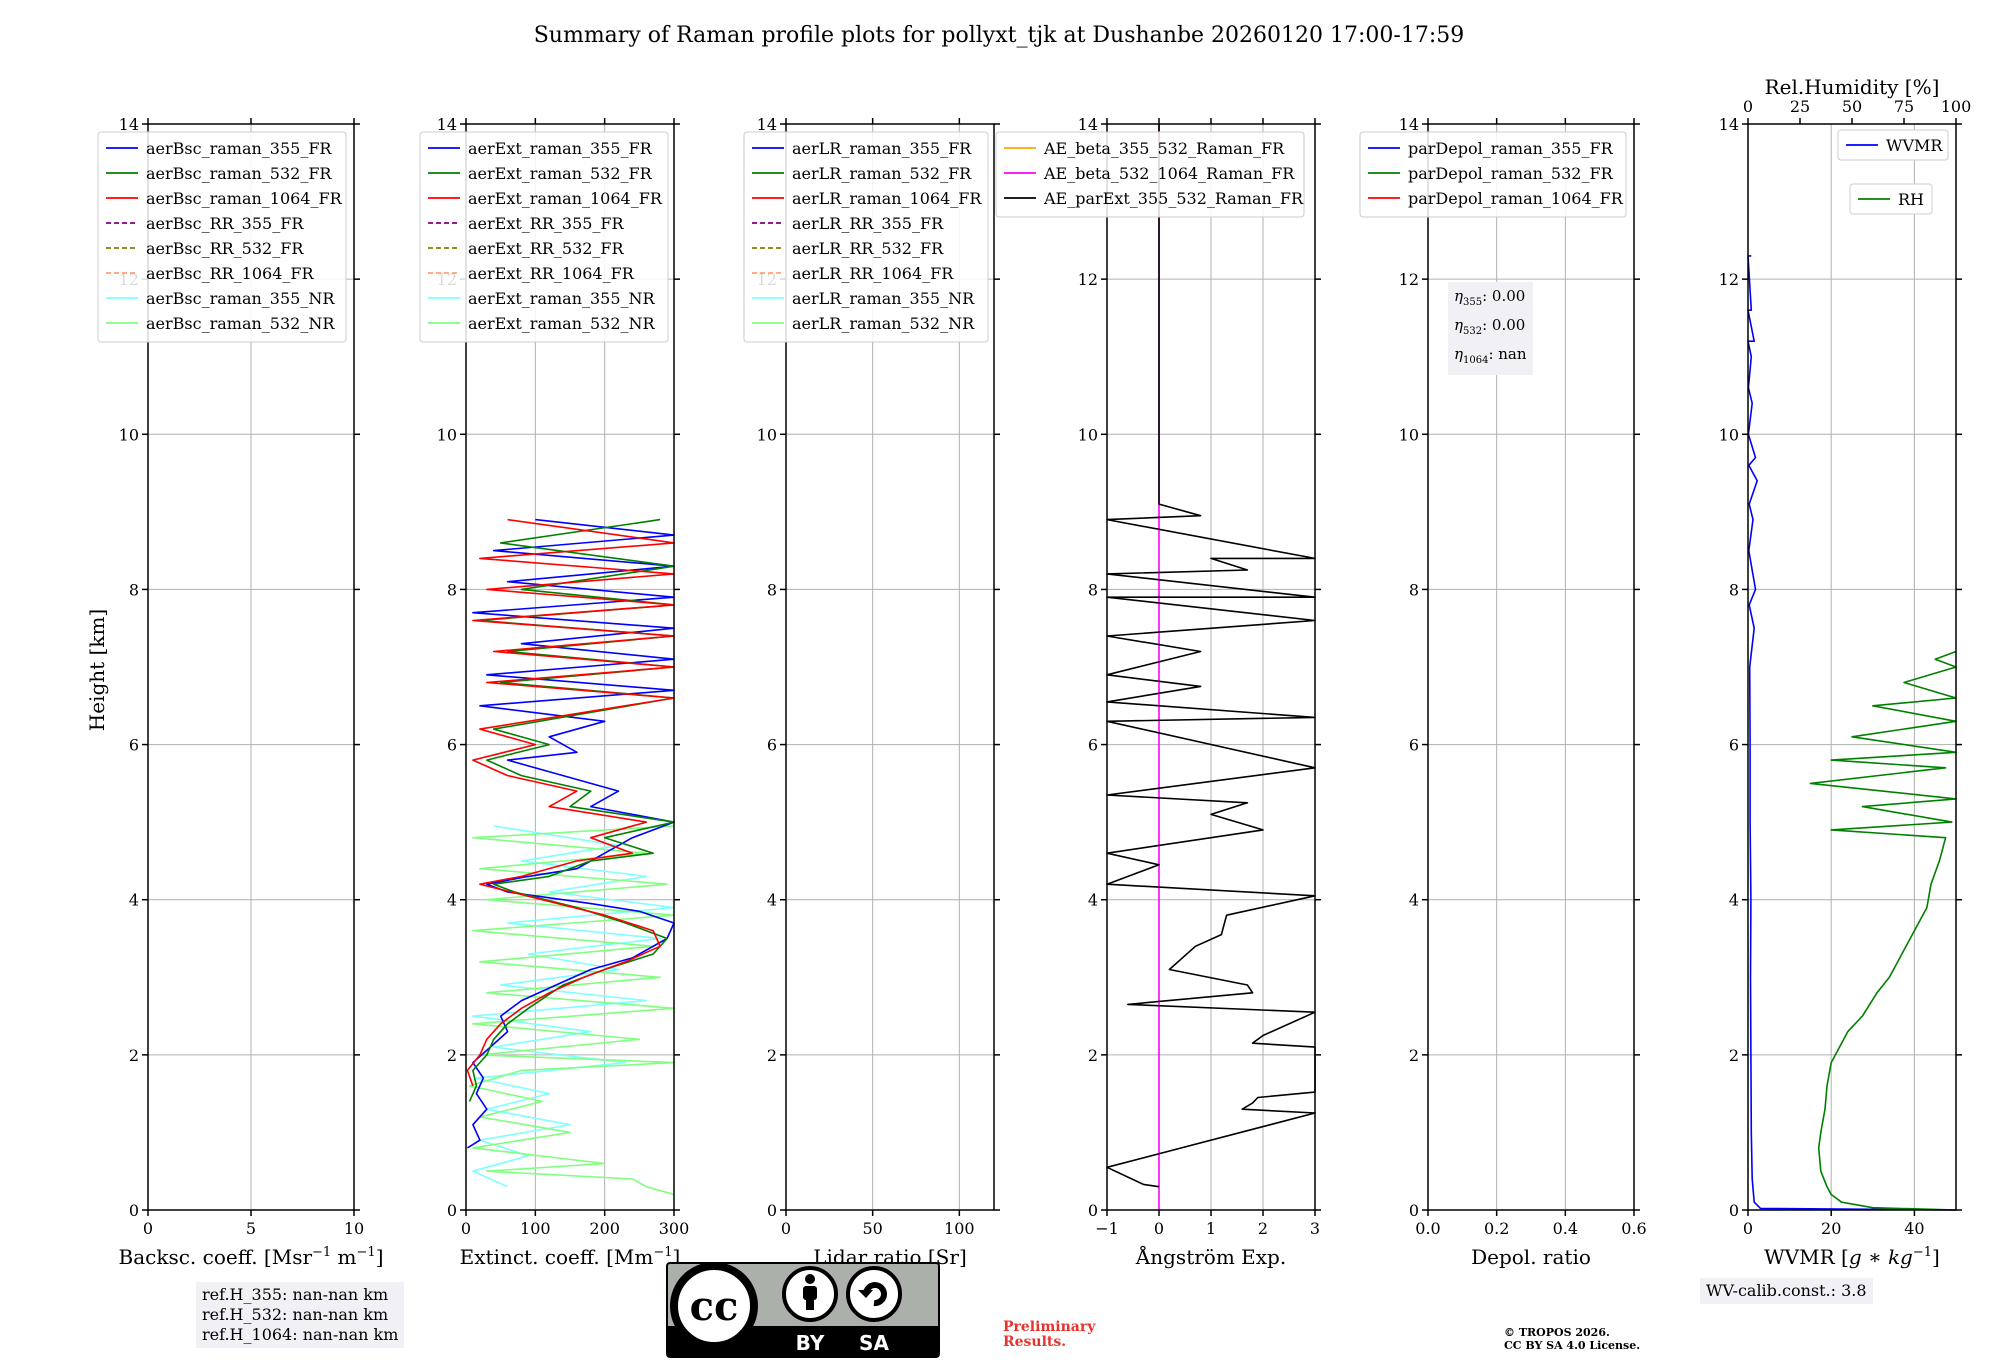 The height and width of the screenshot is (1360, 2000). What do you see at coordinates (240, 323) in the screenshot?
I see `legend-label: aerBsc_raman_532_NR` at bounding box center [240, 323].